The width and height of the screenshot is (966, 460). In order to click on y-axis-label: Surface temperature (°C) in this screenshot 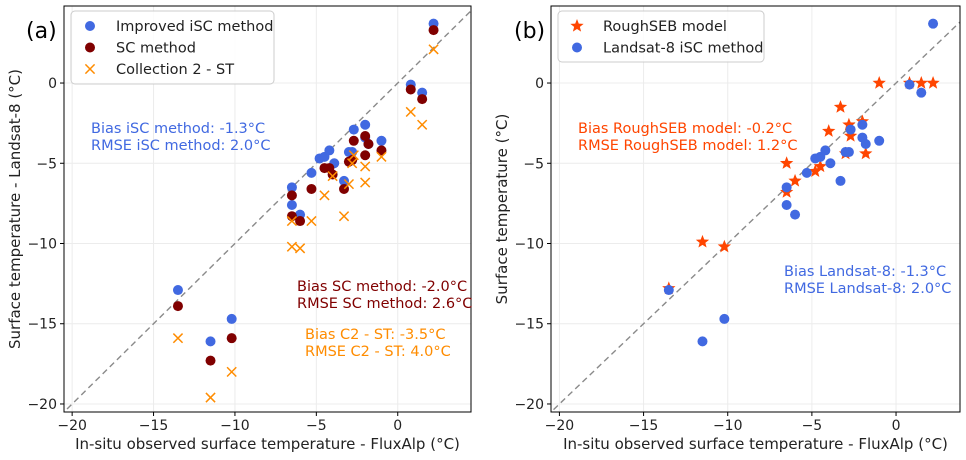, I will do `click(502, 209)`.